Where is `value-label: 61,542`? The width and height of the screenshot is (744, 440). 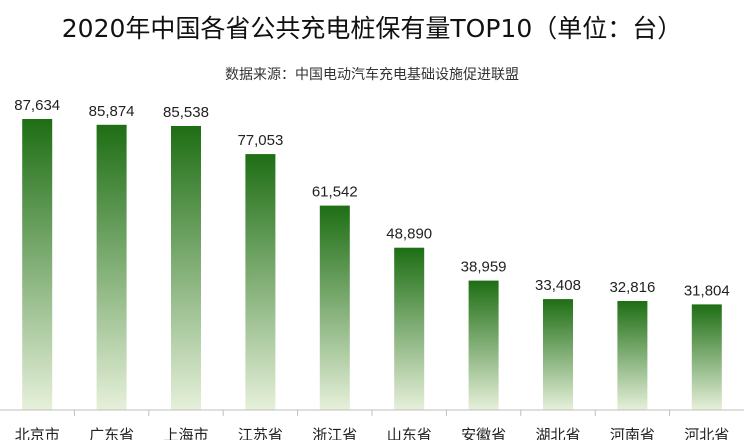
value-label: 61,542 is located at coordinates (335, 192).